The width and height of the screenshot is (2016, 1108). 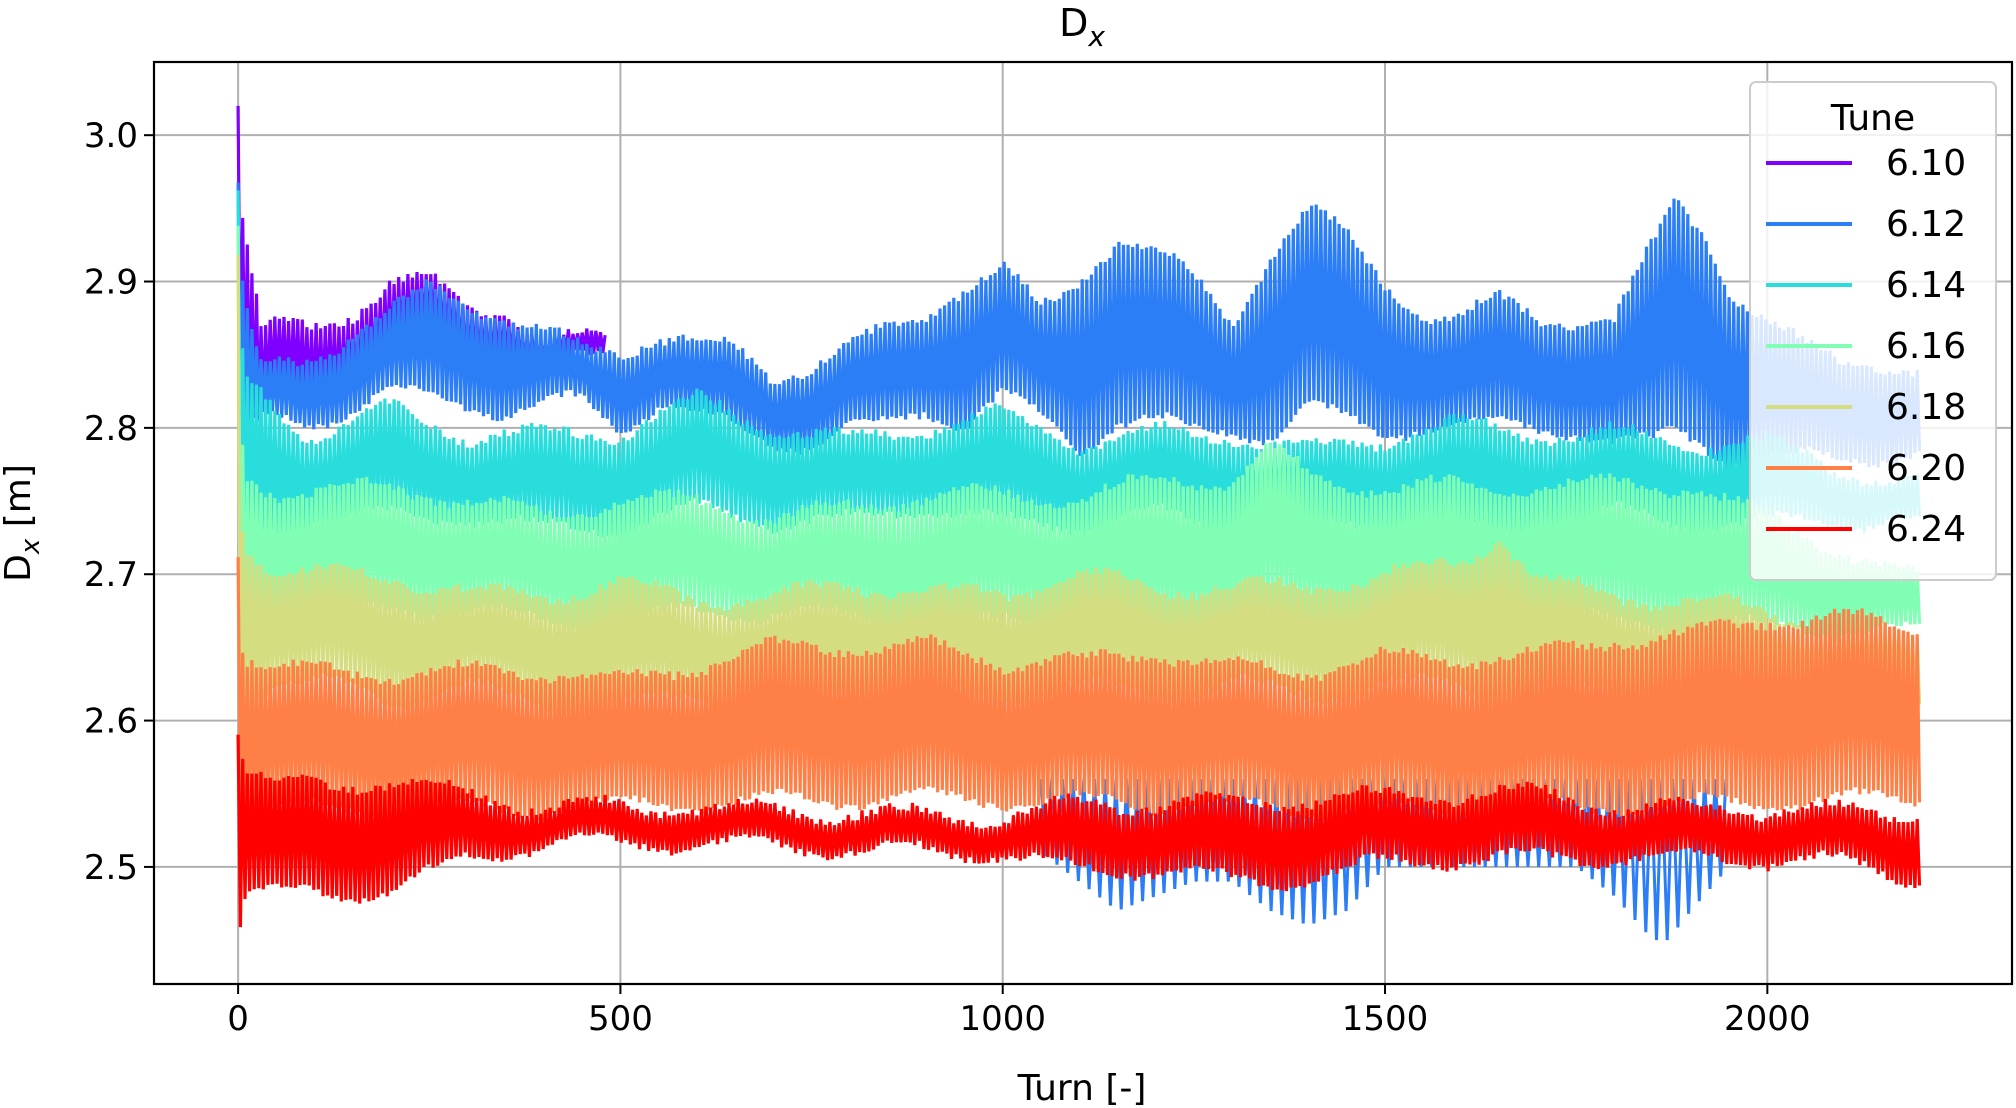 I want to click on chart-title-main: D, so click(x=1073, y=23).